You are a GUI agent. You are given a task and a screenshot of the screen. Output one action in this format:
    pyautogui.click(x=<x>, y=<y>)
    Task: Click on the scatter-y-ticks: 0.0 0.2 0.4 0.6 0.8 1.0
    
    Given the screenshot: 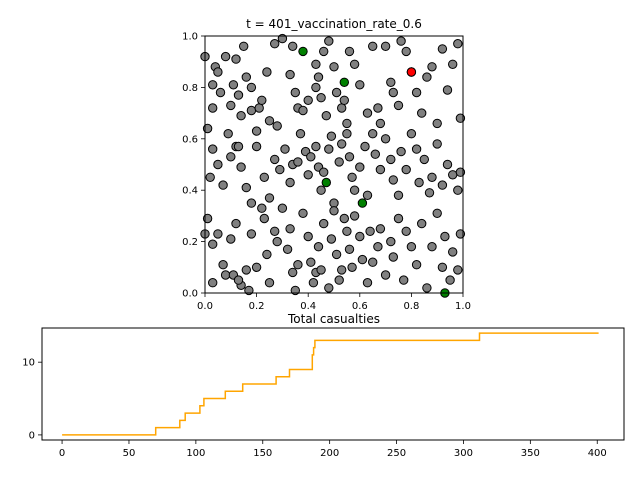 What is the action you would take?
    pyautogui.click(x=193, y=166)
    